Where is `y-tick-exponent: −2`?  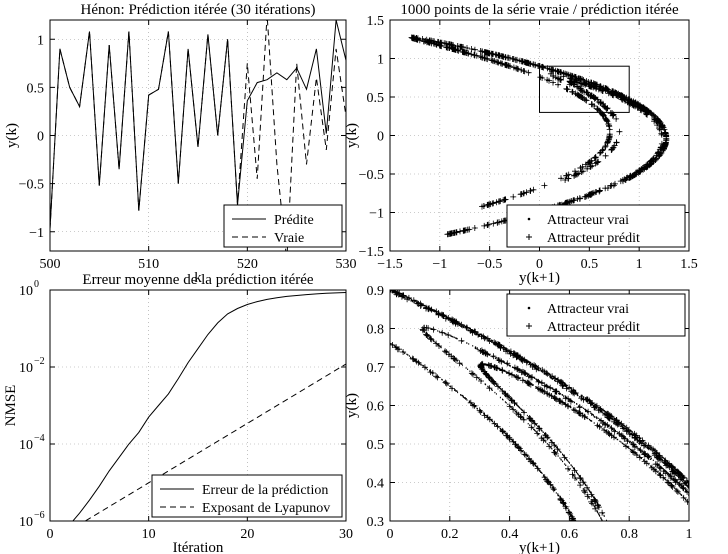
y-tick-exponent: −2 is located at coordinates (39, 361).